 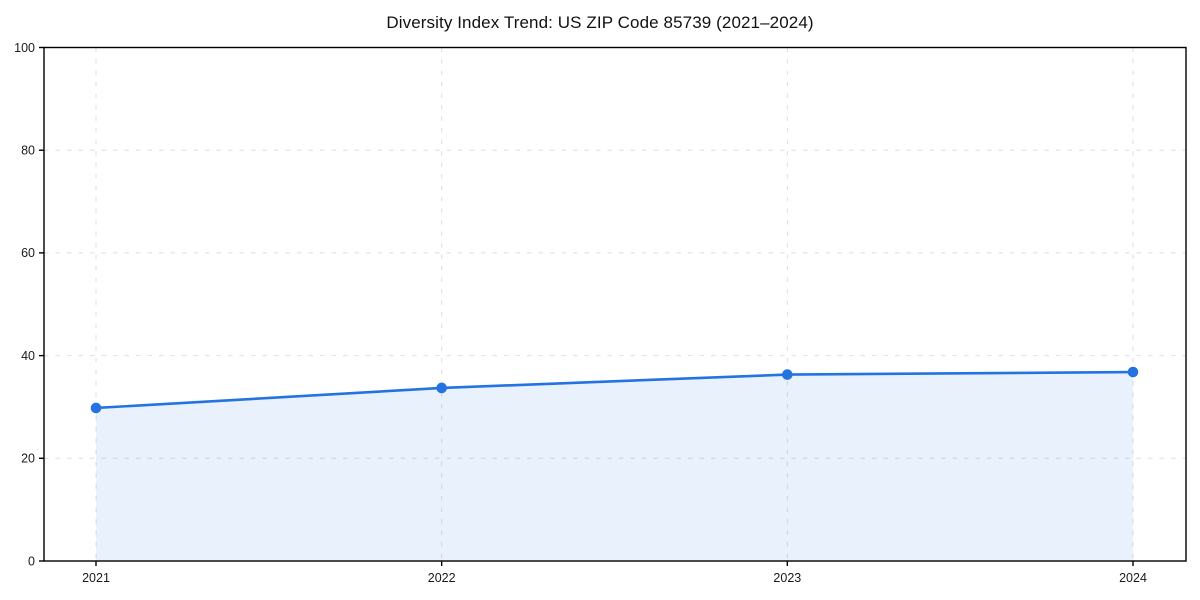 I want to click on x-tick-label: 2023, so click(x=787, y=578).